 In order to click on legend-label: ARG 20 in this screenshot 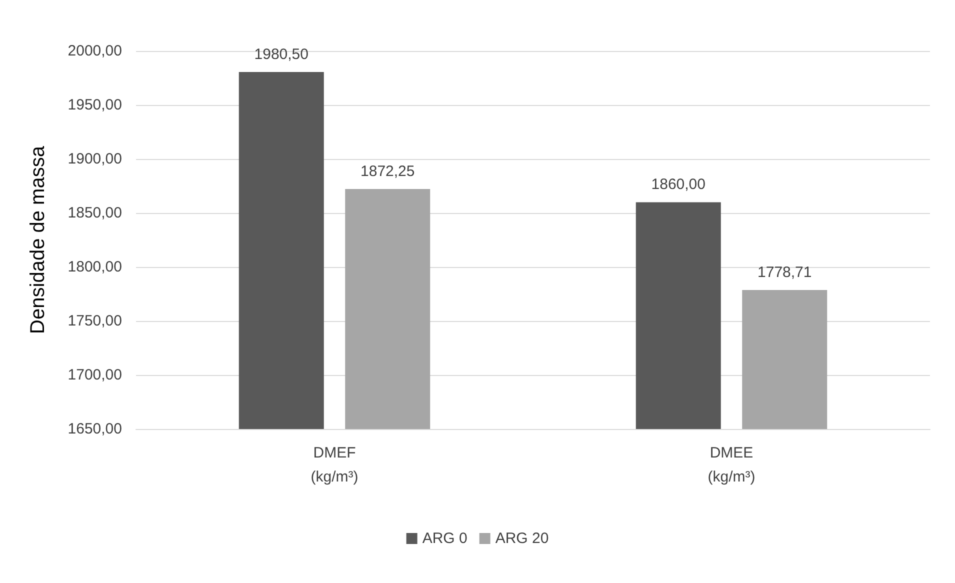, I will do `click(522, 538)`.